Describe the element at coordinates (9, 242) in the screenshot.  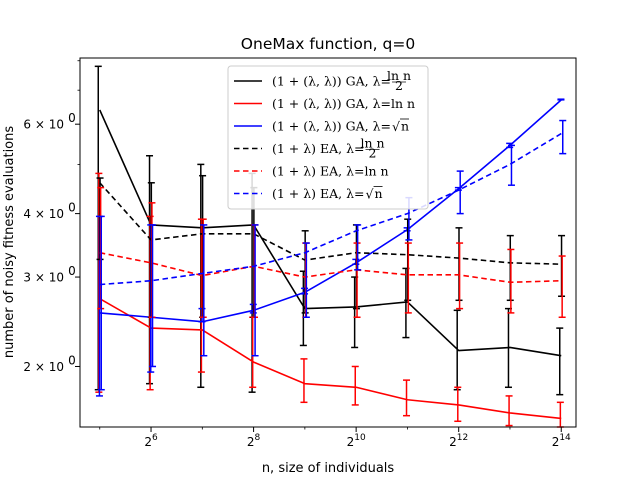
I see `y-axis-label: number of noisy fitness evaluations` at that location.